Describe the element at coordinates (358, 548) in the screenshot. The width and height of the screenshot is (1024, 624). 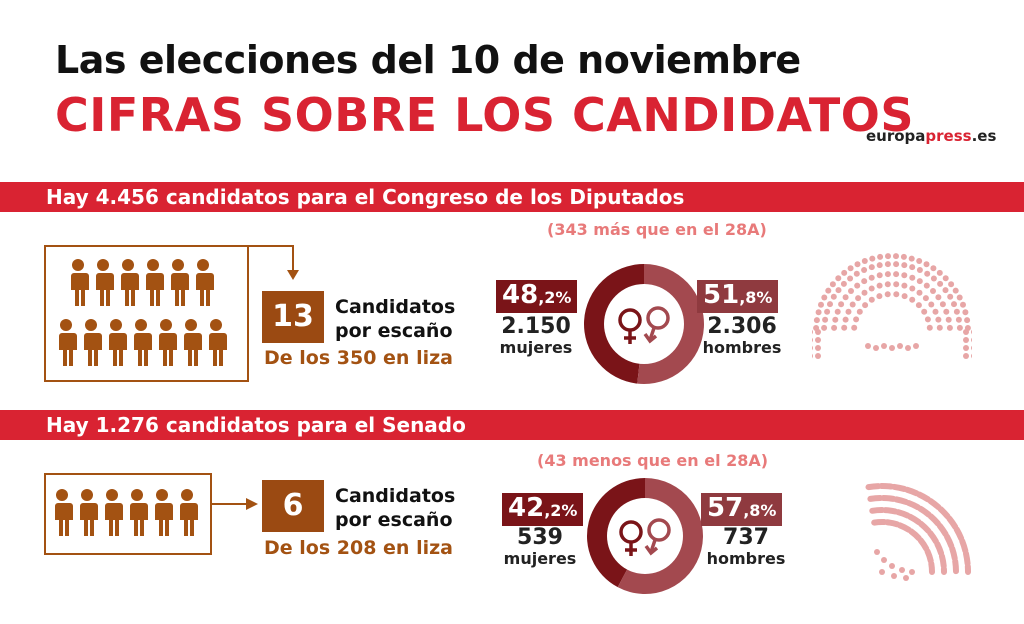
I see `senado-seats-text: De los 208 en liza` at that location.